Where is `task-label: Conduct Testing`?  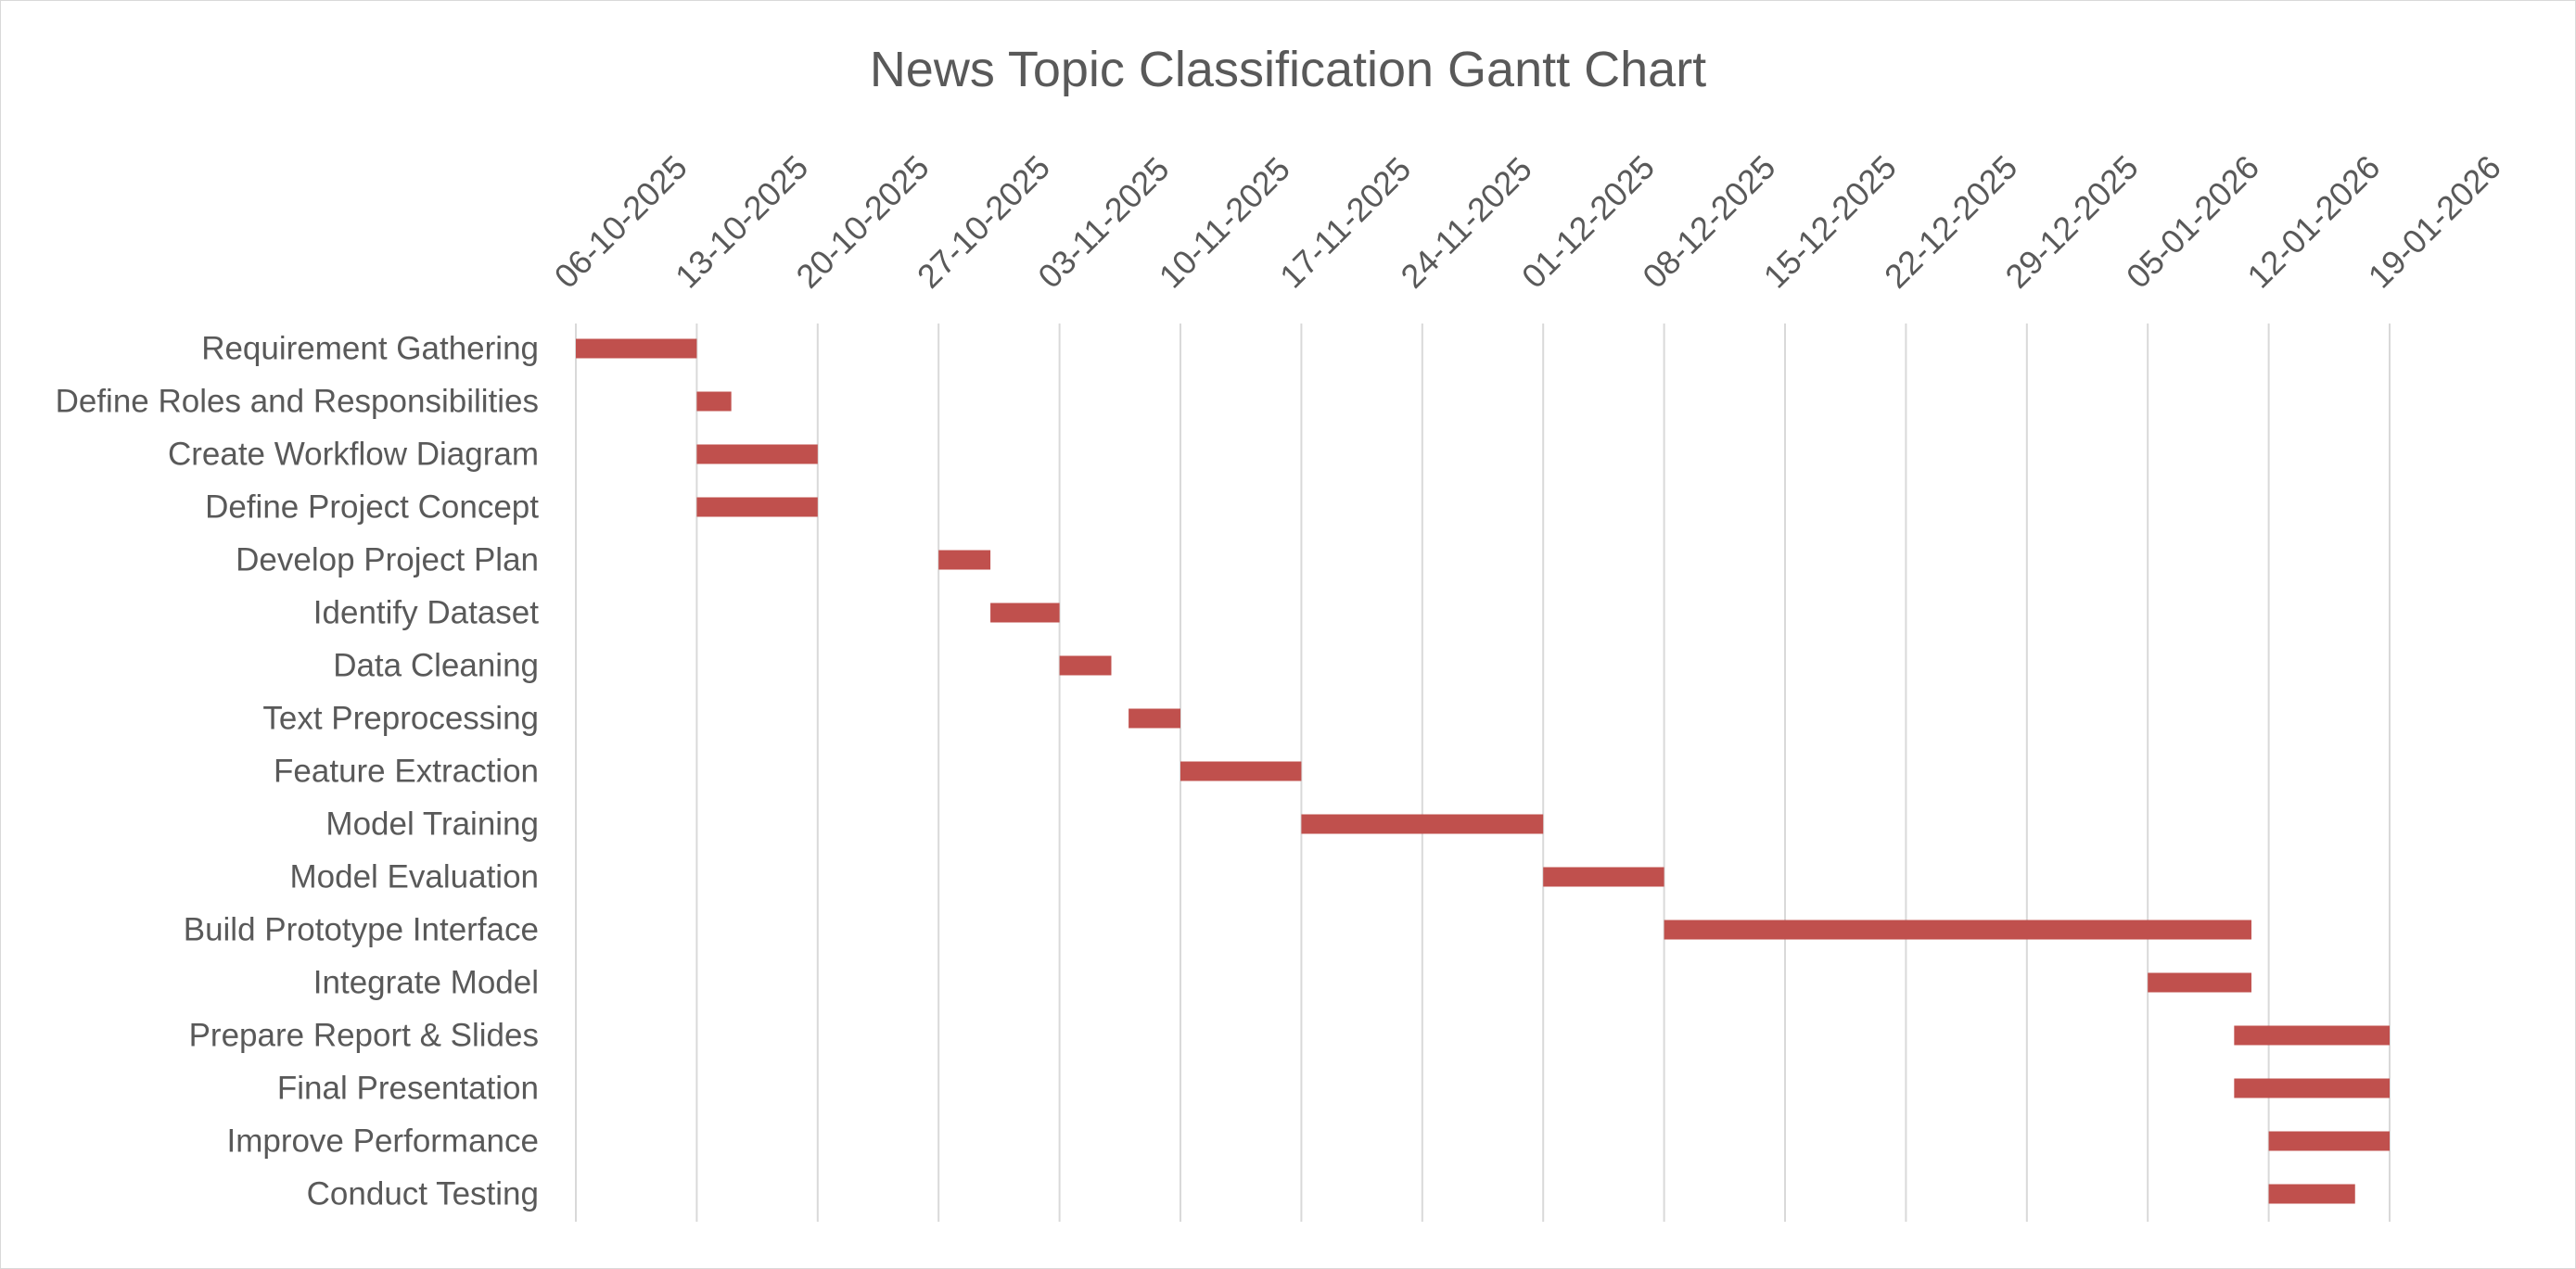 task-label: Conduct Testing is located at coordinates (423, 1194).